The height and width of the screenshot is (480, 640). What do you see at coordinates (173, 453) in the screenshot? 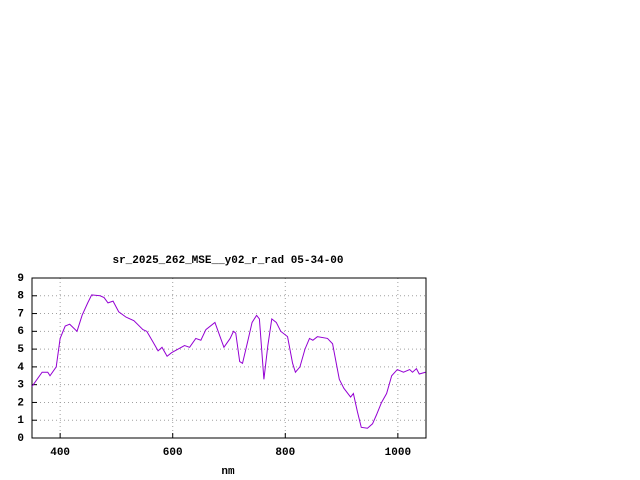
I see `x-tick-label: 600` at bounding box center [173, 453].